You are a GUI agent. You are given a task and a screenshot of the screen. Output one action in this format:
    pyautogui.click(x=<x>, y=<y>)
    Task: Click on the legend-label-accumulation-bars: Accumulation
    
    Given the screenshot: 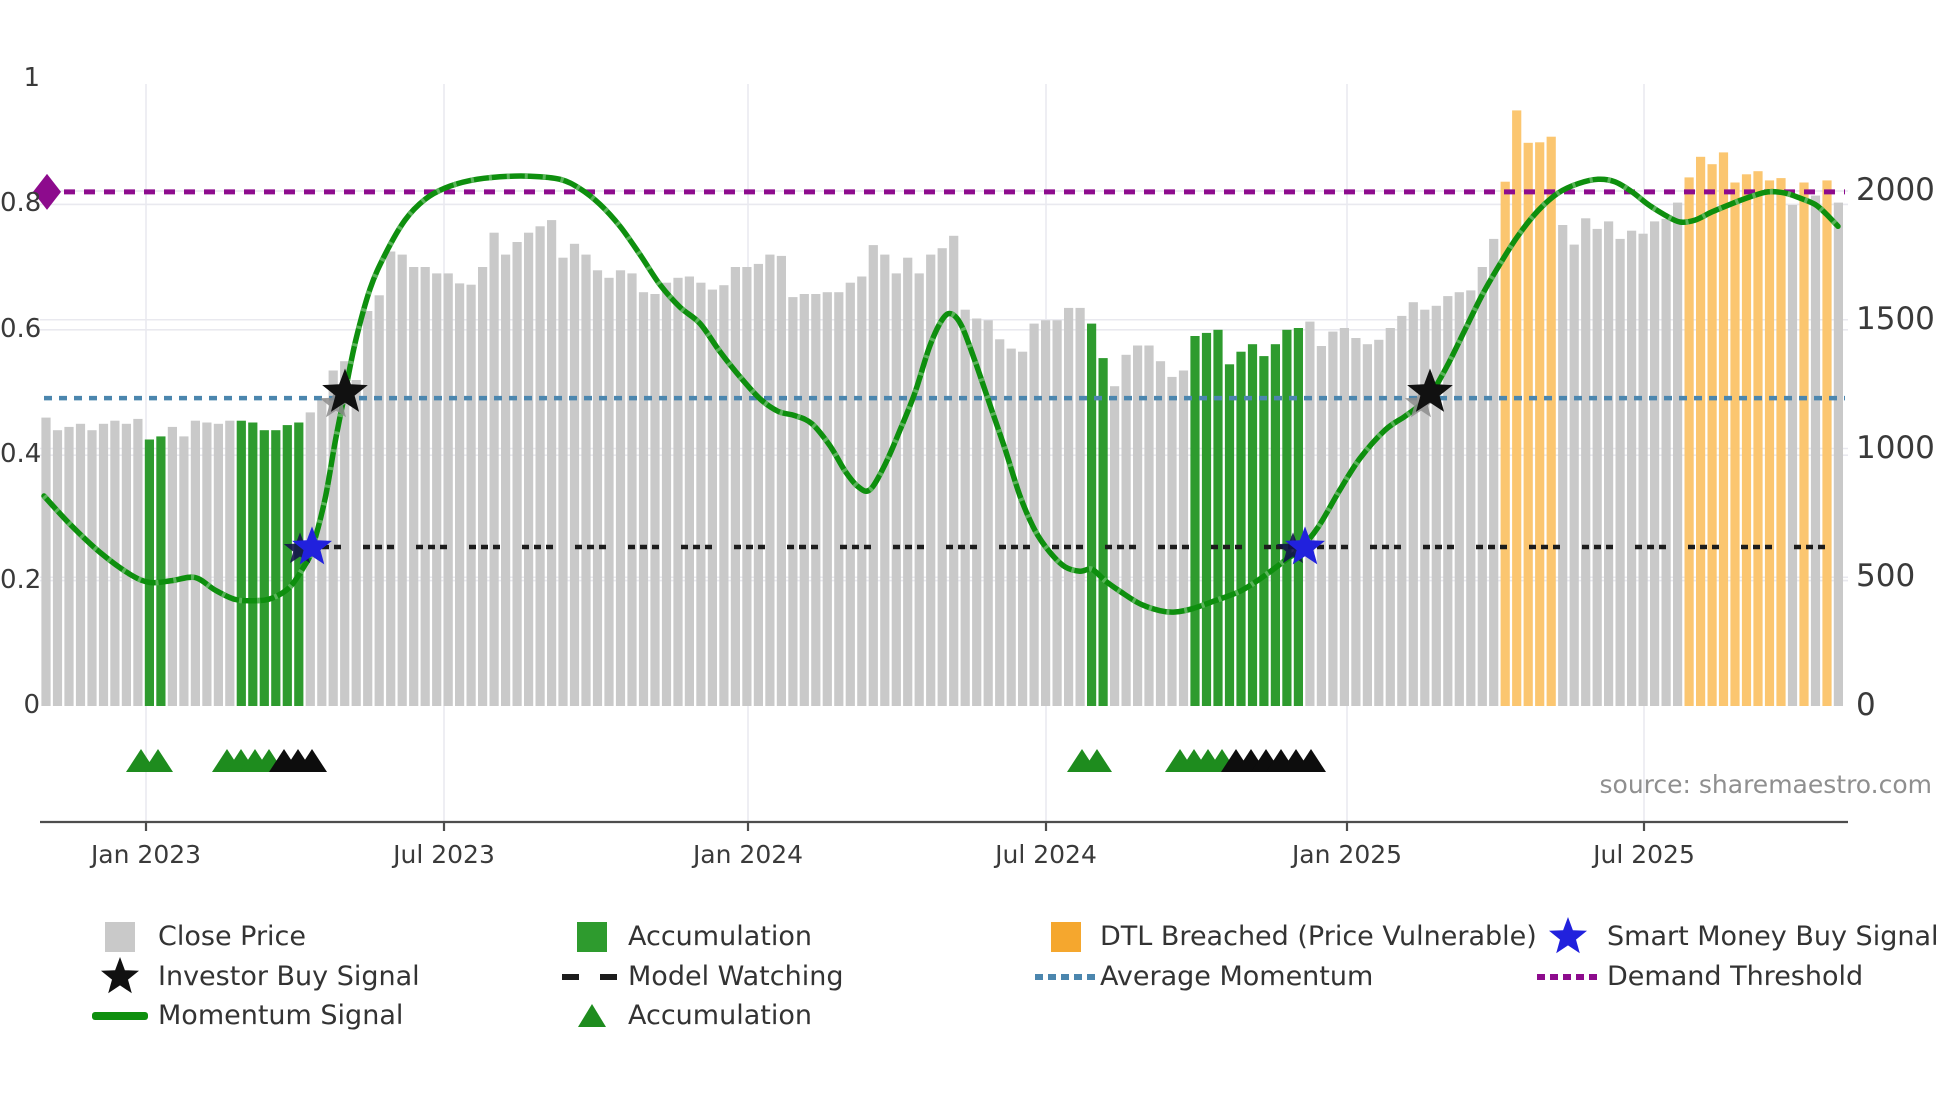 What is the action you would take?
    pyautogui.click(x=720, y=936)
    